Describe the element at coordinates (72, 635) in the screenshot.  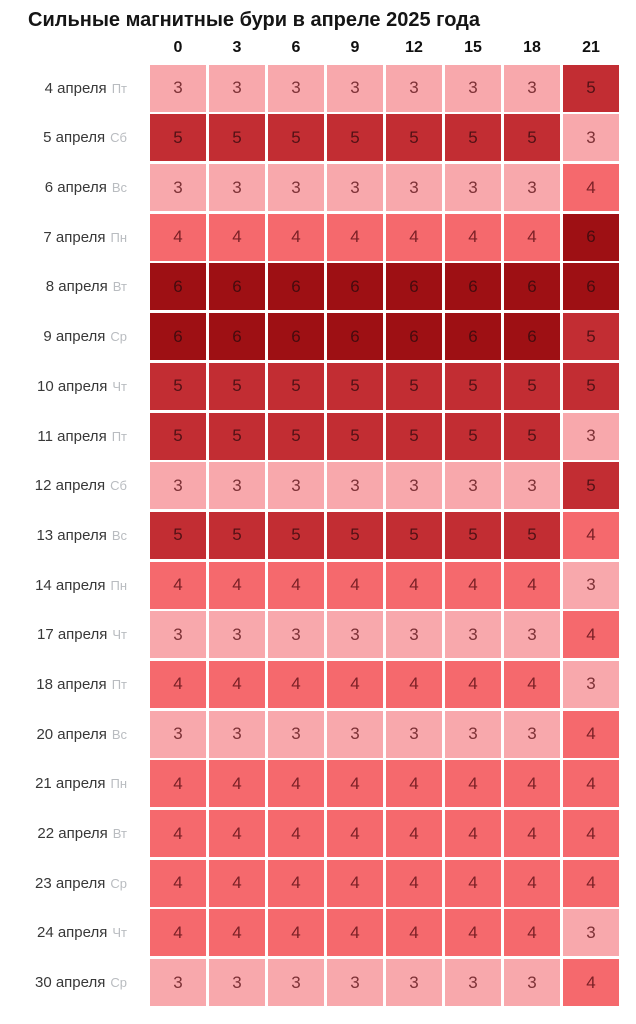
I see `row-date: 17 апреля` at that location.